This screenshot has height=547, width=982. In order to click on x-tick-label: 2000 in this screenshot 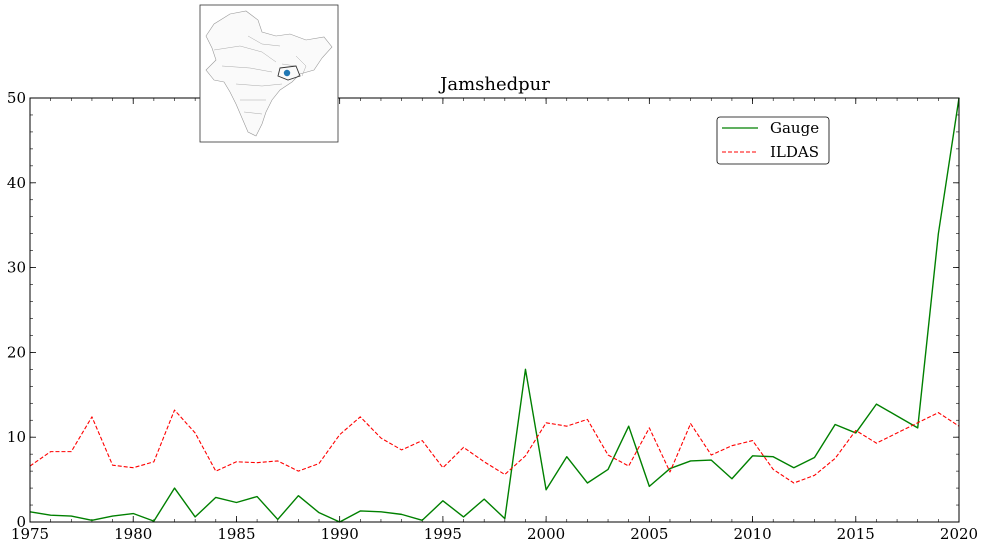, I will do `click(546, 534)`.